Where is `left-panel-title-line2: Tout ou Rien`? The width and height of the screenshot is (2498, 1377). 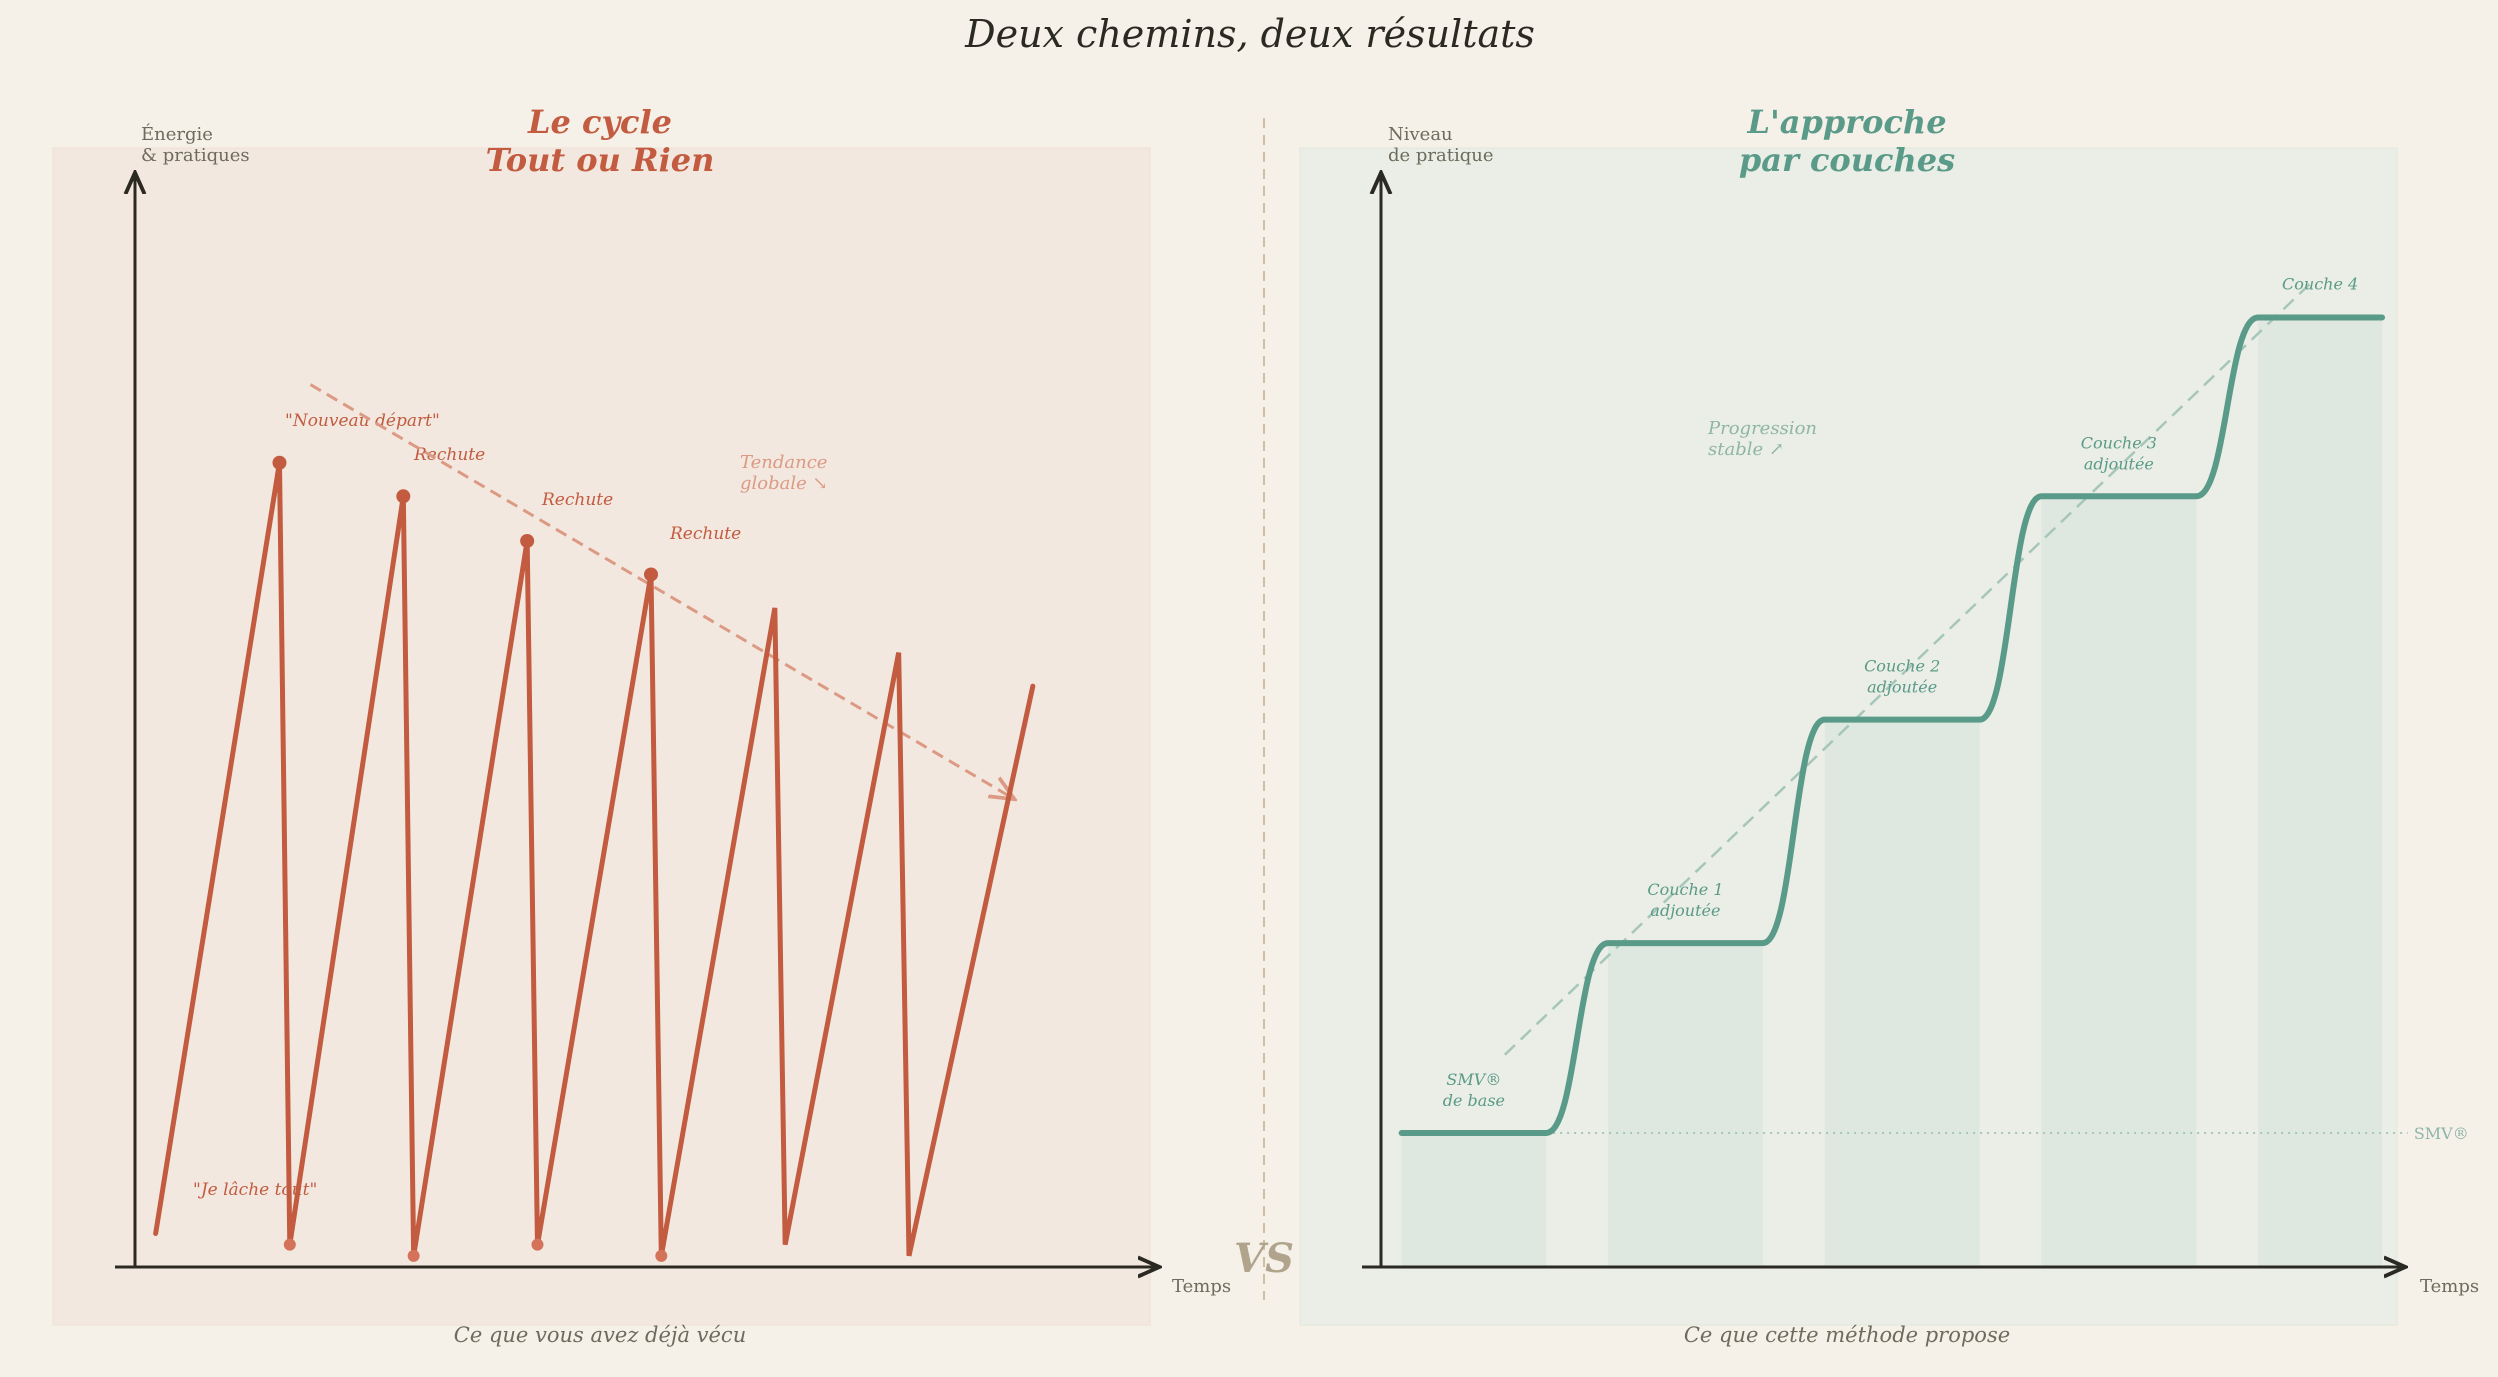 left-panel-title-line2: Tout ou Rien is located at coordinates (600, 160).